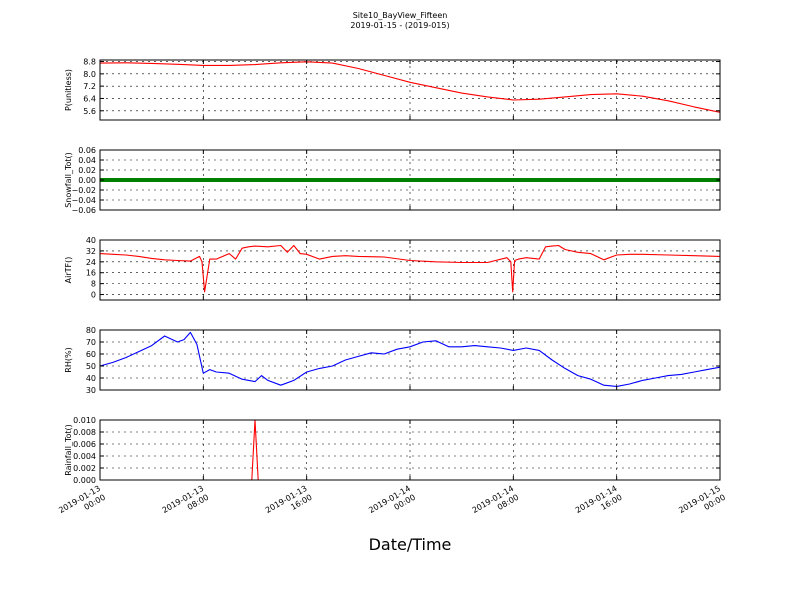  Describe the element at coordinates (289, 504) in the screenshot. I see `x-tick-label: 2019-01-1316:00` at that location.